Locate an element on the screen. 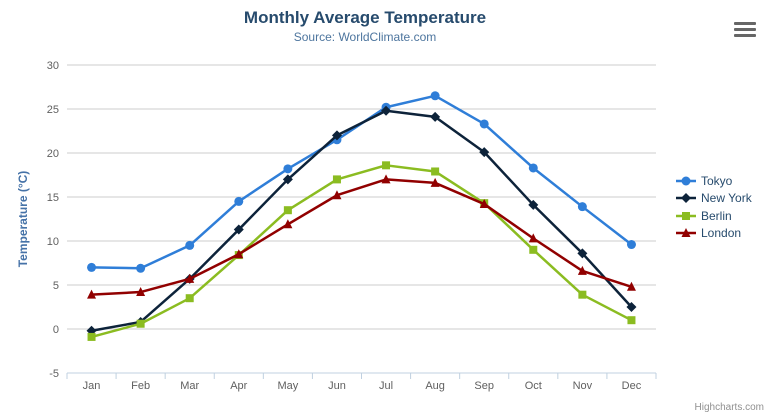 This screenshot has height=416, width=769. point-london-aug is located at coordinates (435, 182).